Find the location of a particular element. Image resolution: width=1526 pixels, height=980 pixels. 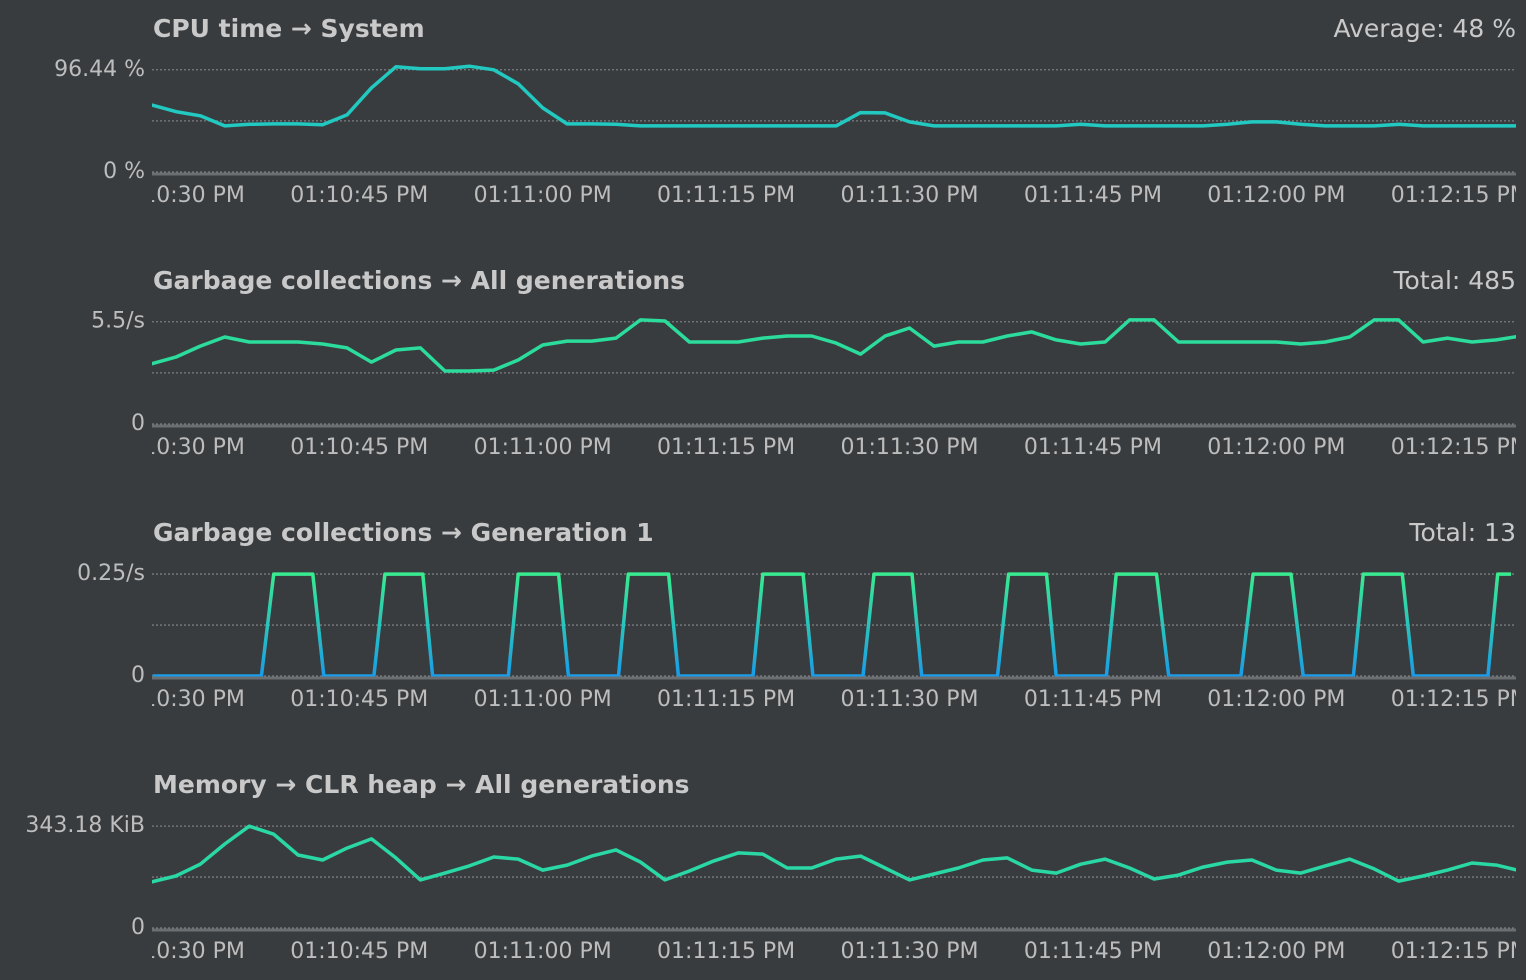

panel-title: CPU time → System is located at coordinates (289, 28).